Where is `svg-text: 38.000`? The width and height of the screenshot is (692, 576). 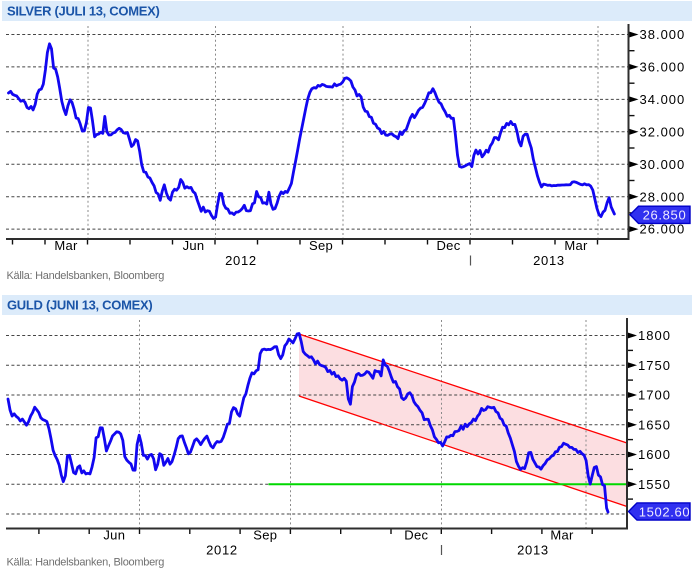
svg-text: 38.000 is located at coordinates (663, 34).